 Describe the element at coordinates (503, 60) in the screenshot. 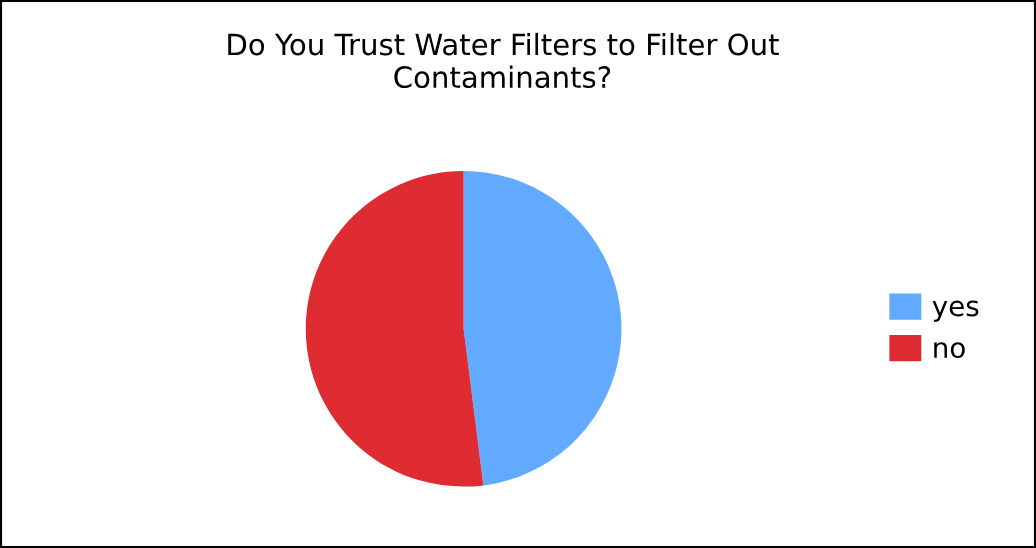

I see `chart-title: Do You Trust Water Filters to Filter Out Contaminants?` at that location.